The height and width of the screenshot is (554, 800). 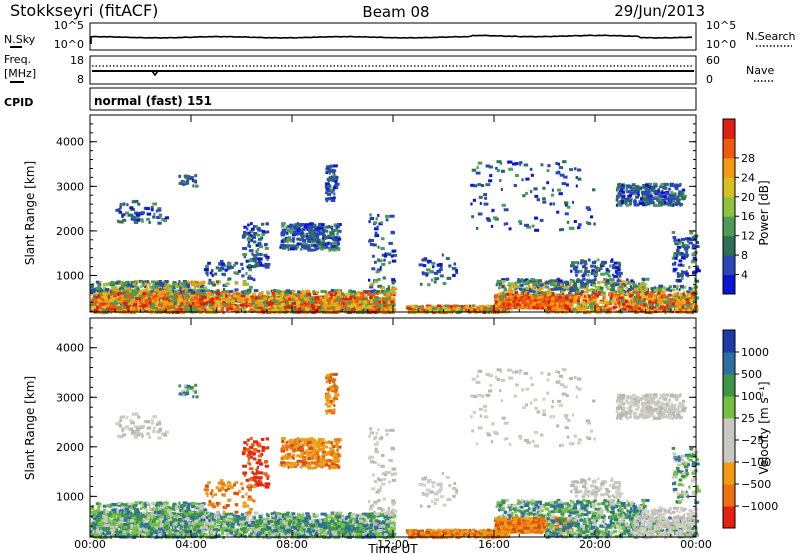 What do you see at coordinates (389, 69) in the screenshot?
I see `frequency-panel: Freq. [MHz] 18 8 60 0 Nave` at bounding box center [389, 69].